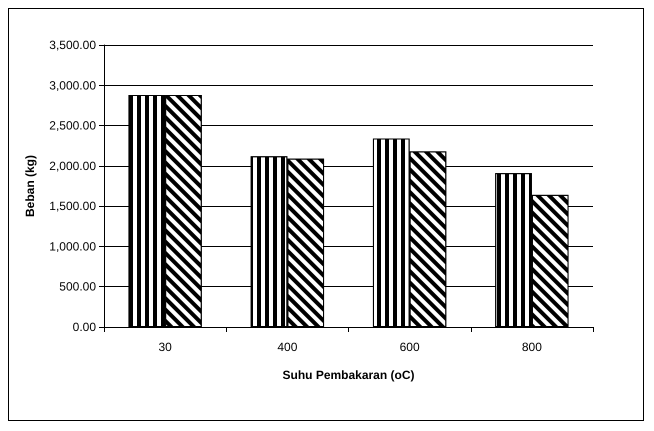 The width and height of the screenshot is (654, 431). What do you see at coordinates (72, 125) in the screenshot?
I see `y-tick-label: 2,500.00` at bounding box center [72, 125].